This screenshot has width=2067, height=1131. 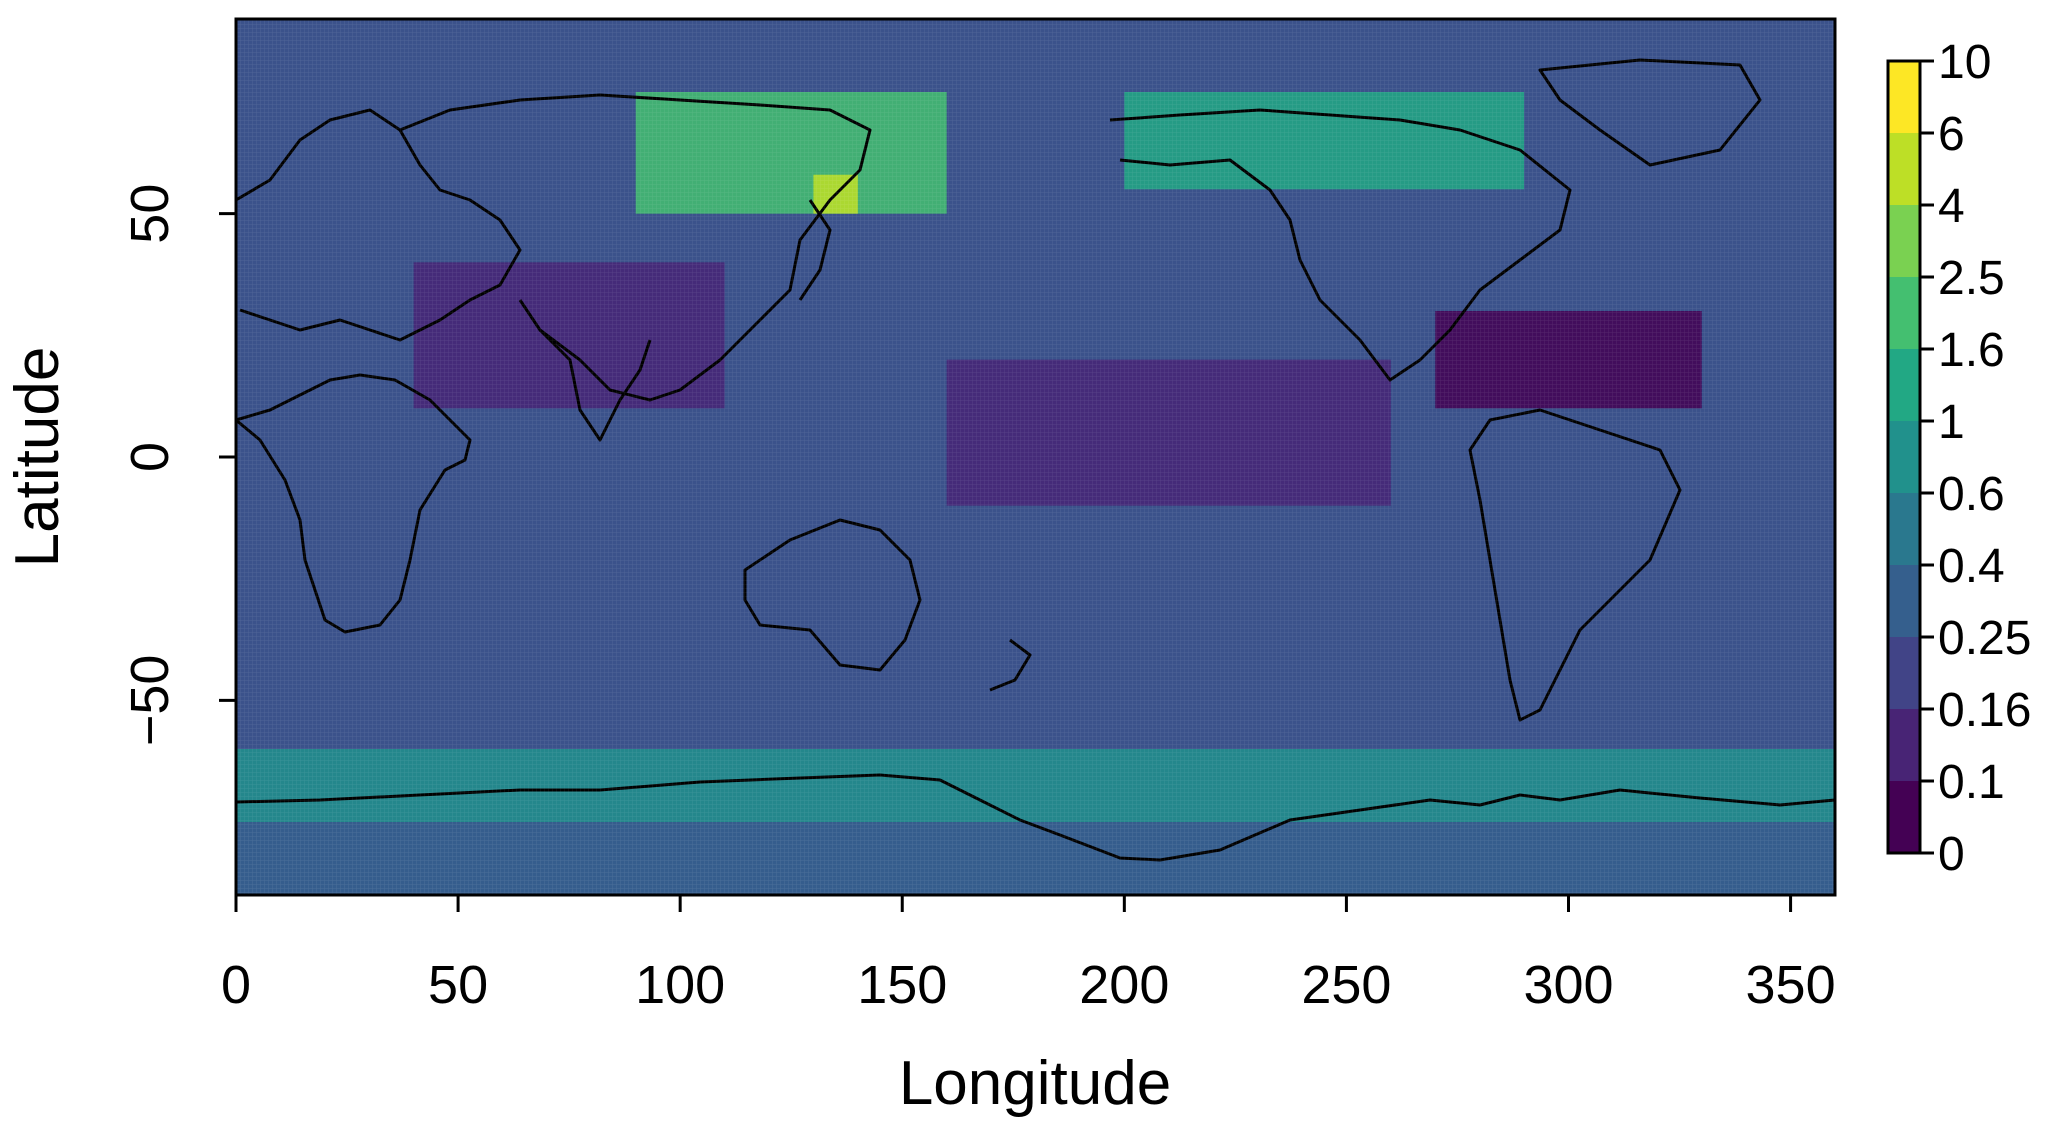 What do you see at coordinates (1951, 206) in the screenshot?
I see `colorbar-label: 4` at bounding box center [1951, 206].